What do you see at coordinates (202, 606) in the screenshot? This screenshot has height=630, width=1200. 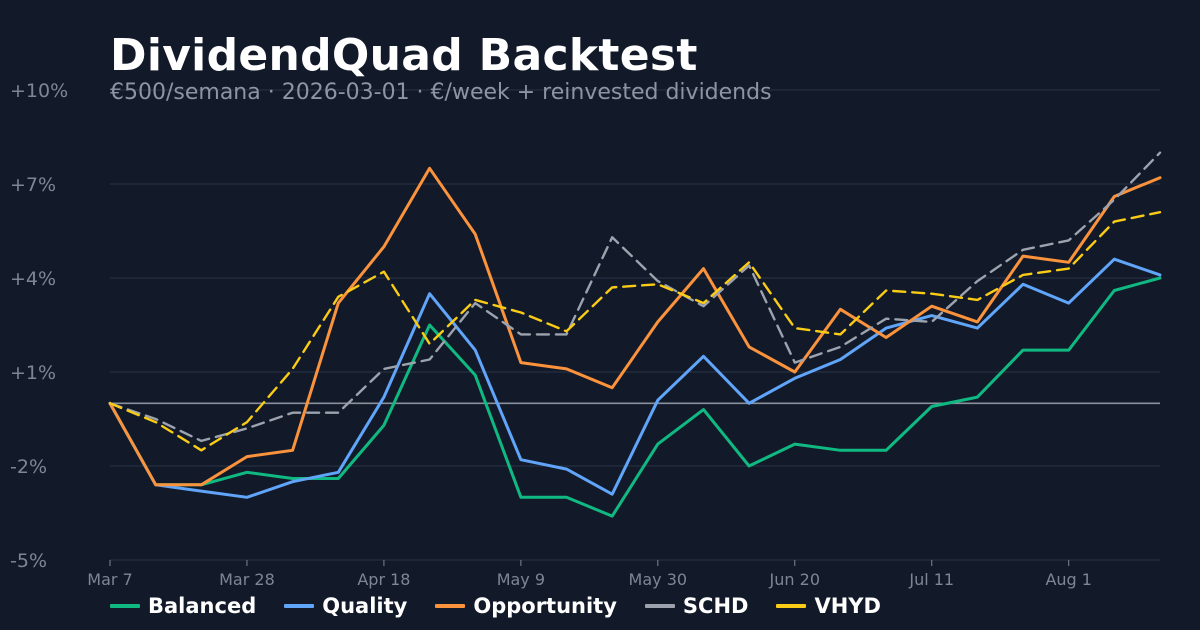 I see `legend-label: Balanced` at bounding box center [202, 606].